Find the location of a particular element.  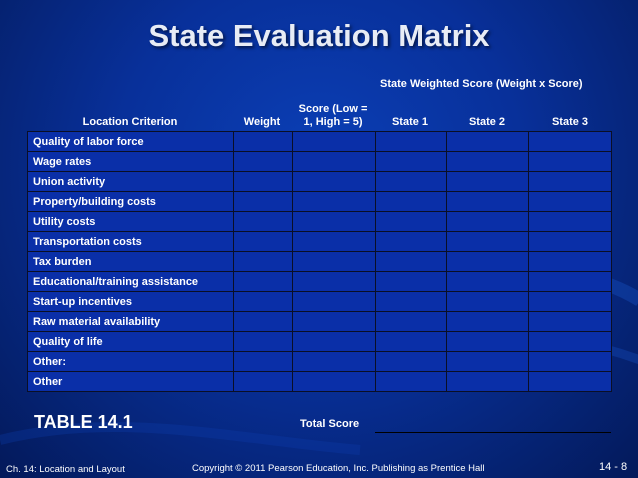

weighted-score-header: State Weighted Score (Weight x Score) is located at coordinates (481, 84).